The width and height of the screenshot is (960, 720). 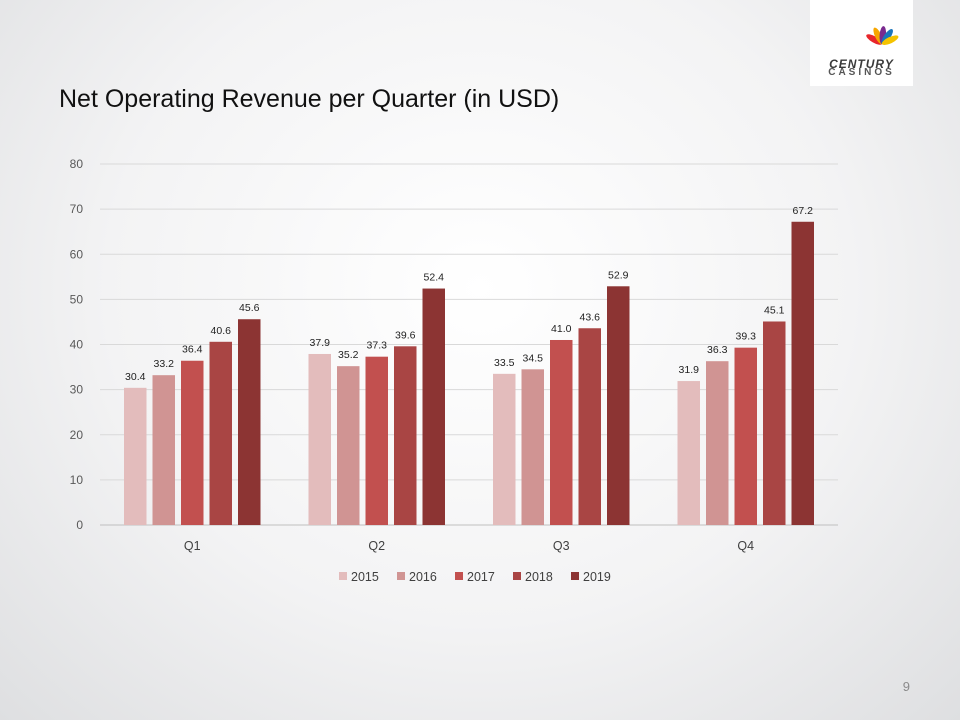 I want to click on data-label: 39.6, so click(x=405, y=335).